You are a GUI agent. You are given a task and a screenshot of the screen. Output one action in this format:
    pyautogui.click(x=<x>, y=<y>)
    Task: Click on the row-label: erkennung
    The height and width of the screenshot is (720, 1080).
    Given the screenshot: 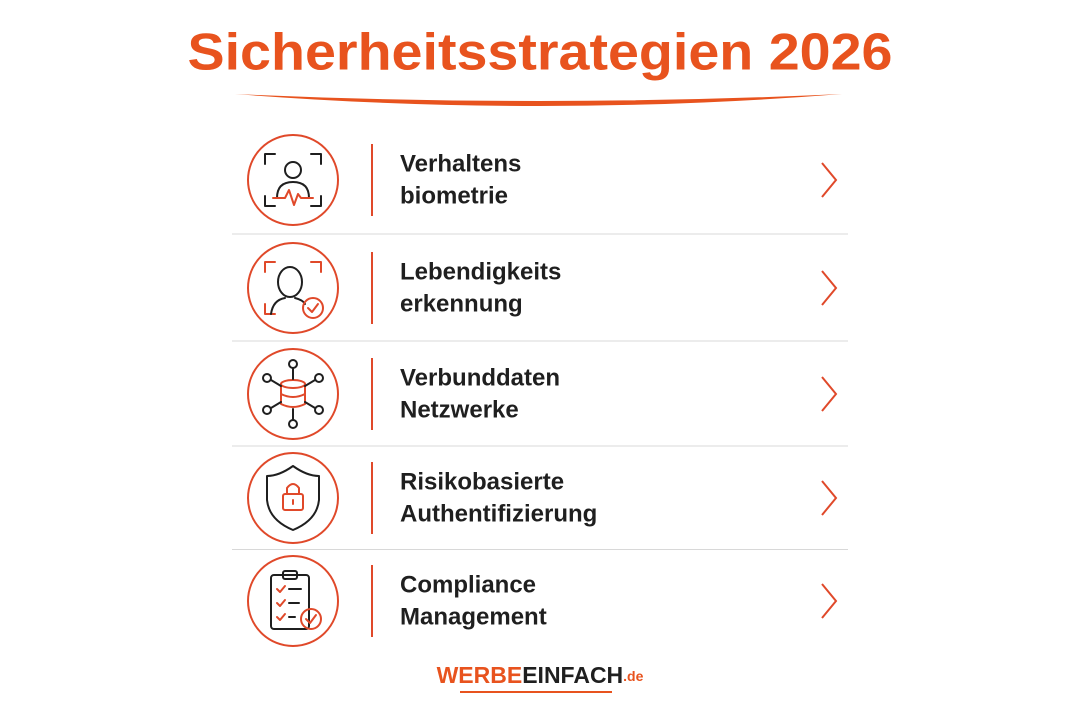 What is the action you would take?
    pyautogui.click(x=461, y=303)
    